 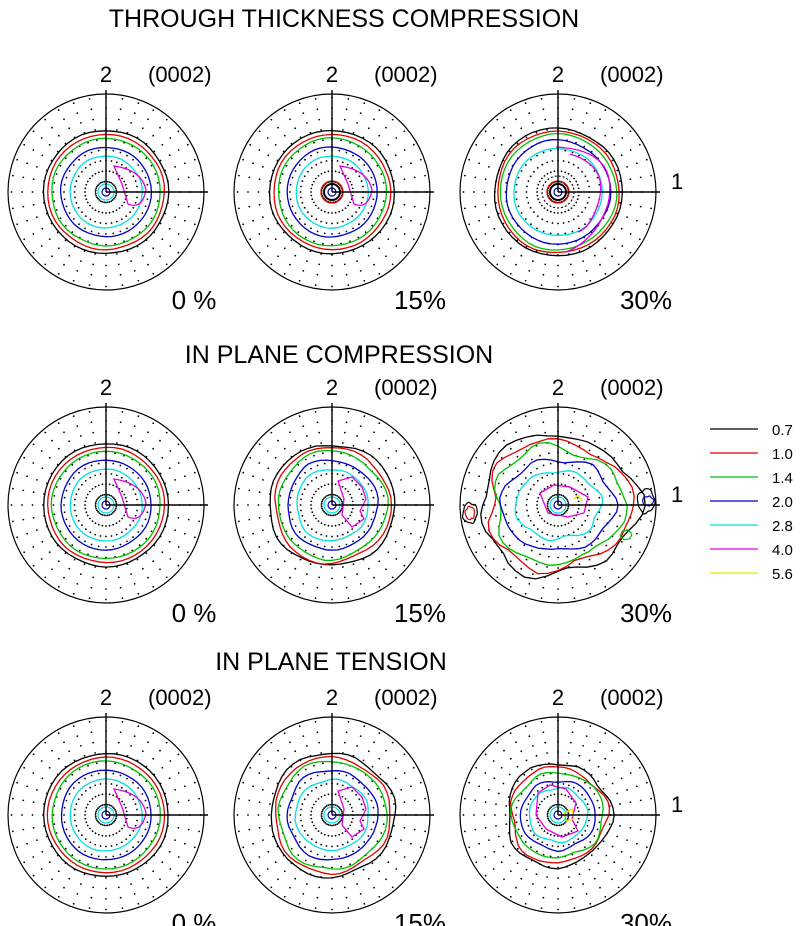 What do you see at coordinates (129, 809) in the screenshot?
I see `contour-level-4.0` at bounding box center [129, 809].